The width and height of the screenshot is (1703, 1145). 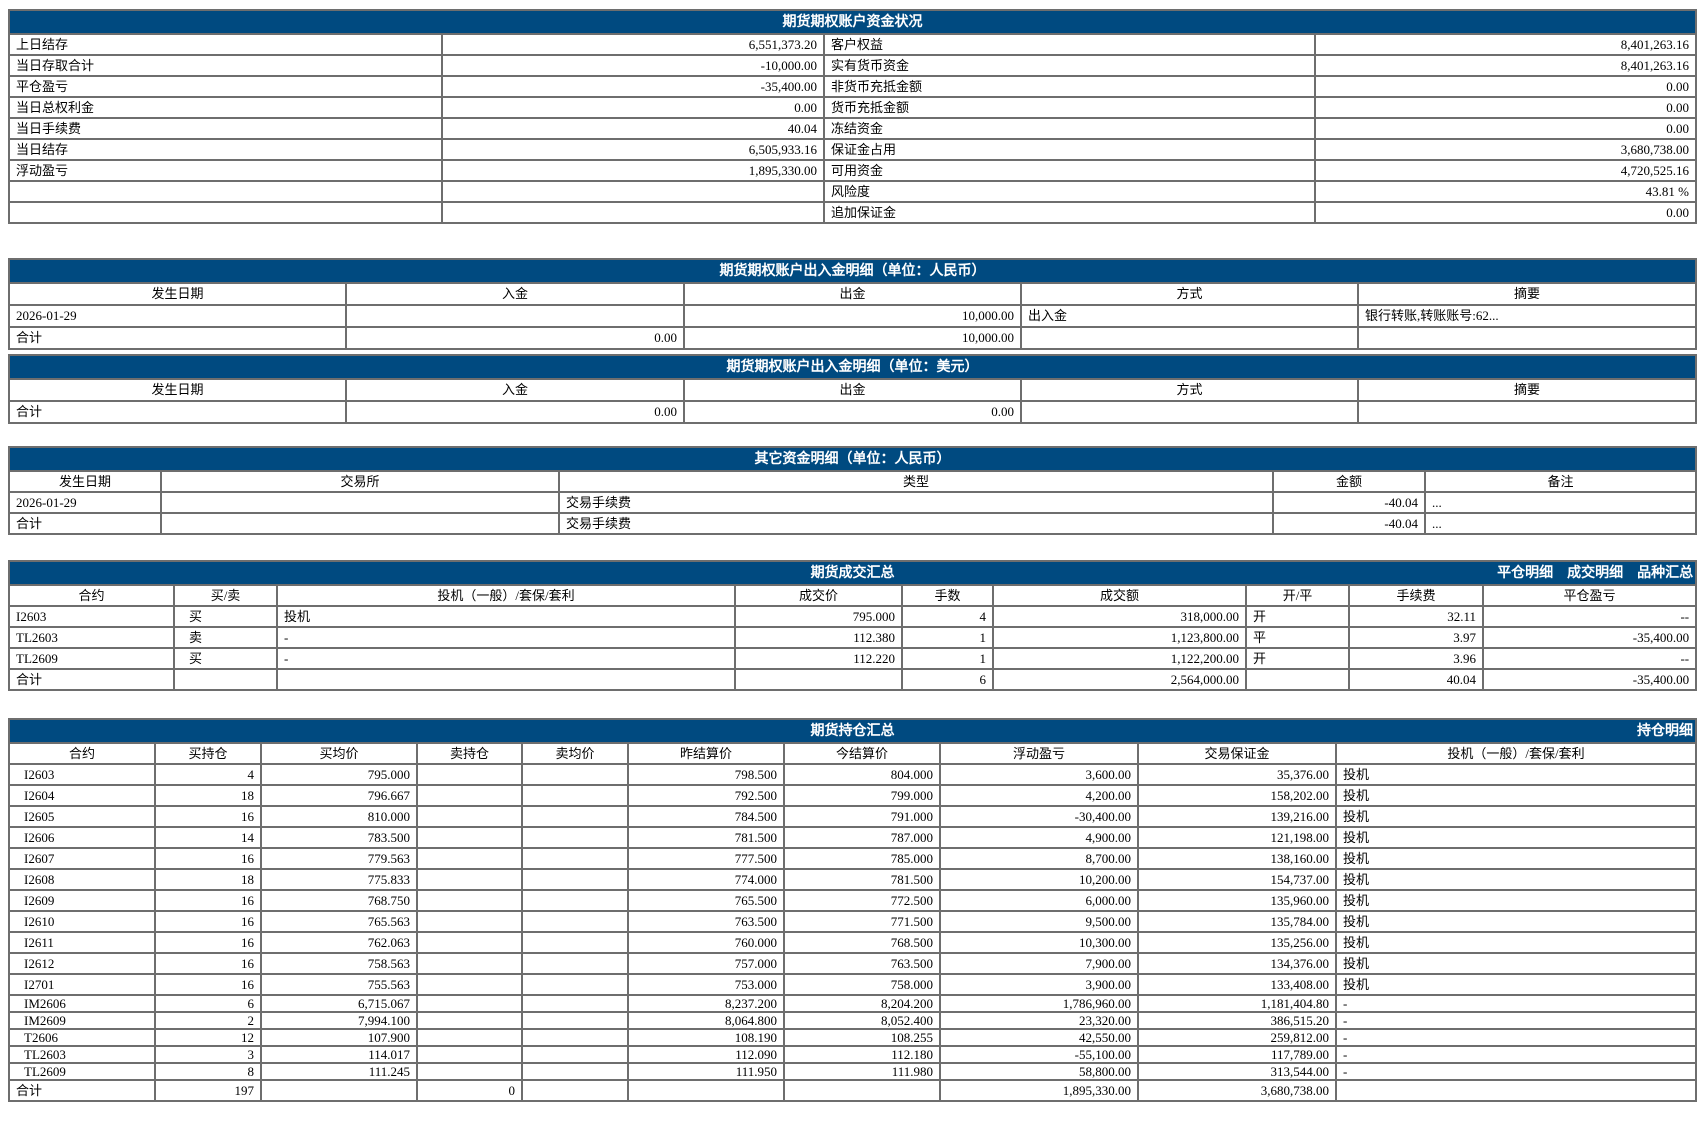 I want to click on column-header: 入金, so click(x=515, y=390).